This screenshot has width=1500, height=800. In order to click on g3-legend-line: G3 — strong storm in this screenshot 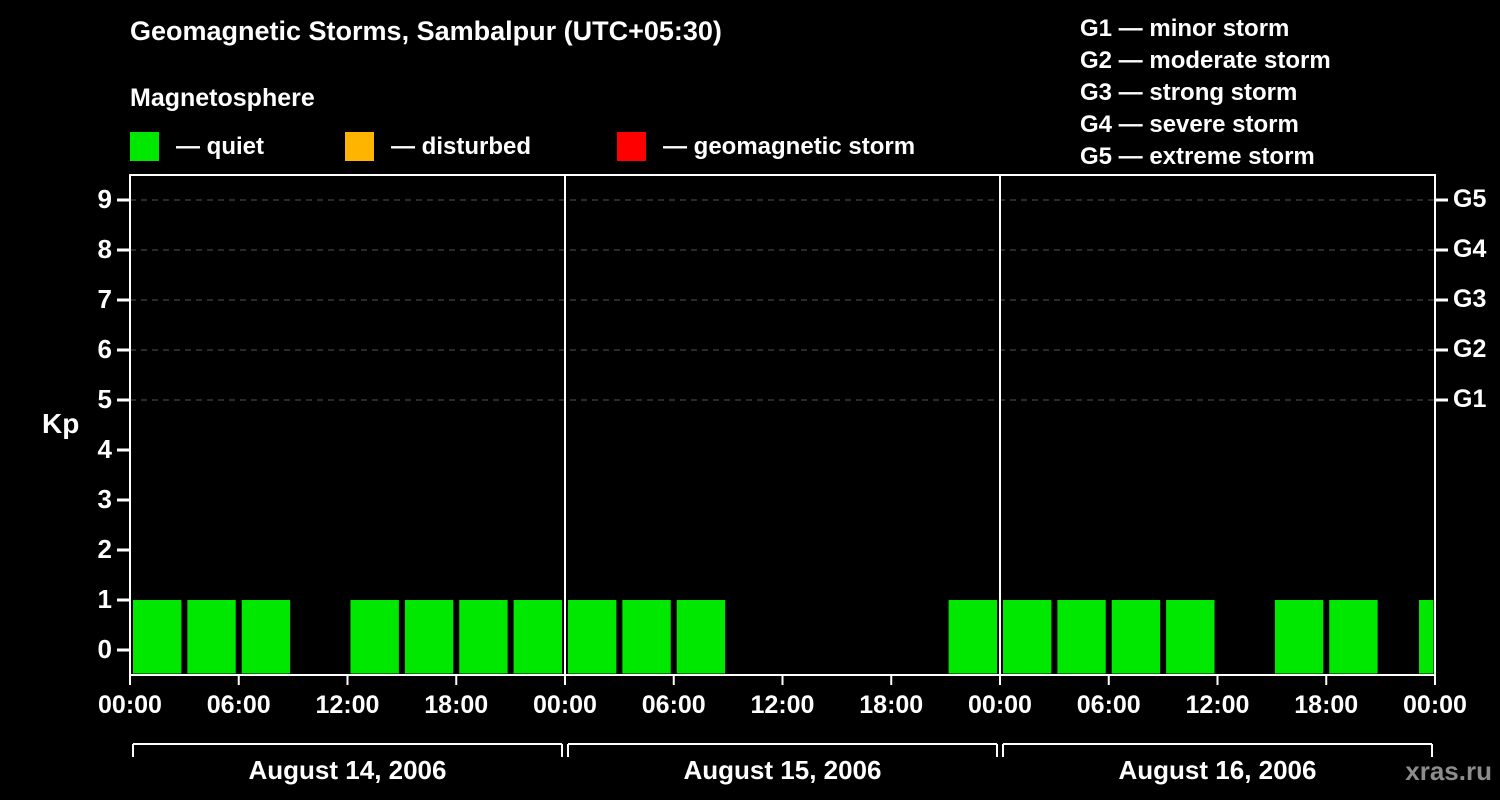, I will do `click(1189, 92)`.